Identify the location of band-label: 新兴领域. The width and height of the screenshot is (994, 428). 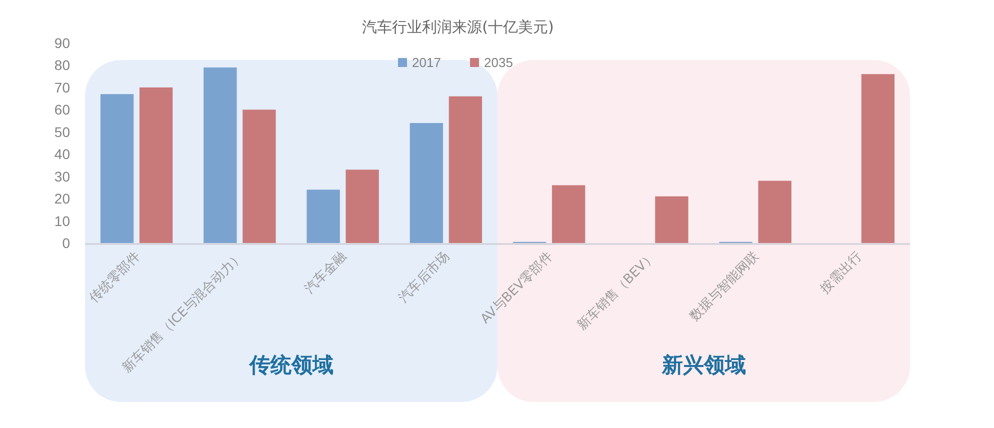
(703, 365).